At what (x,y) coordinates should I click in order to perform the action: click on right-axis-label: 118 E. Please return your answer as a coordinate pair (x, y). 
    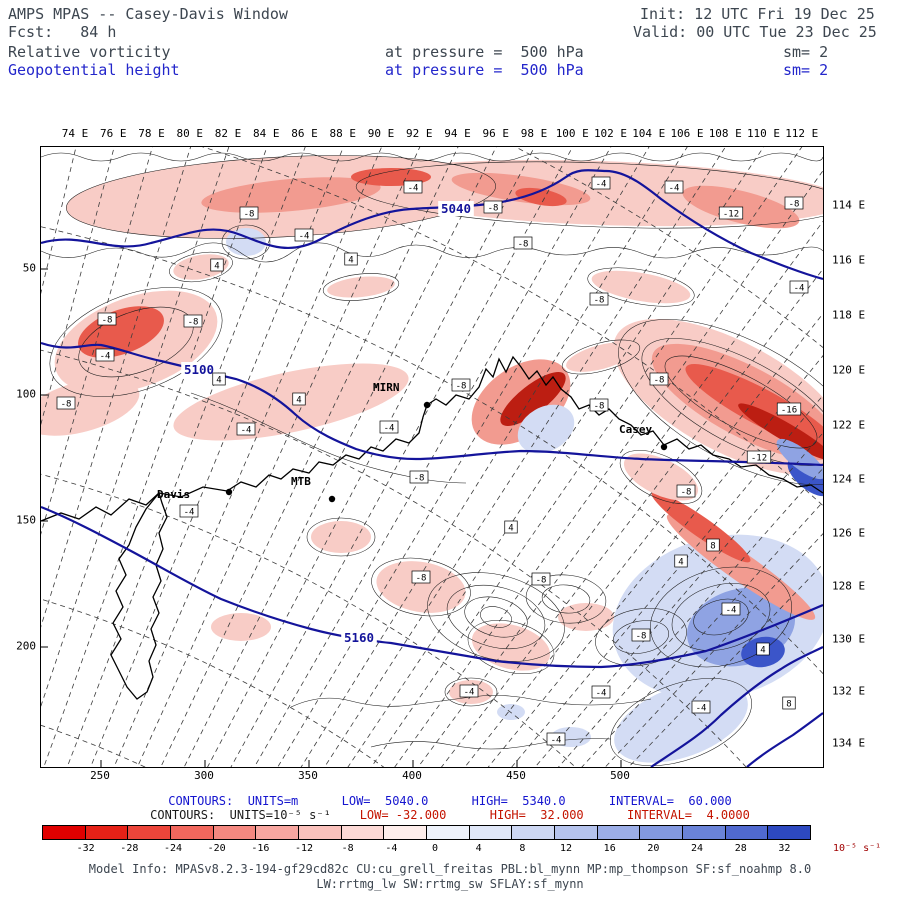
    Looking at the image, I should click on (849, 315).